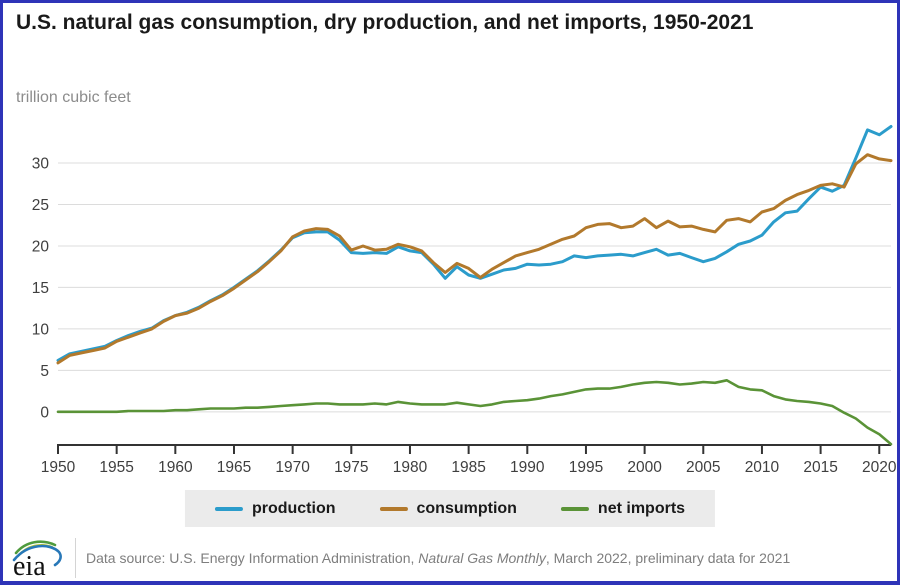 Image resolution: width=900 pixels, height=585 pixels. What do you see at coordinates (482, 557) in the screenshot?
I see `source-publication: Natural Gas Monthly` at bounding box center [482, 557].